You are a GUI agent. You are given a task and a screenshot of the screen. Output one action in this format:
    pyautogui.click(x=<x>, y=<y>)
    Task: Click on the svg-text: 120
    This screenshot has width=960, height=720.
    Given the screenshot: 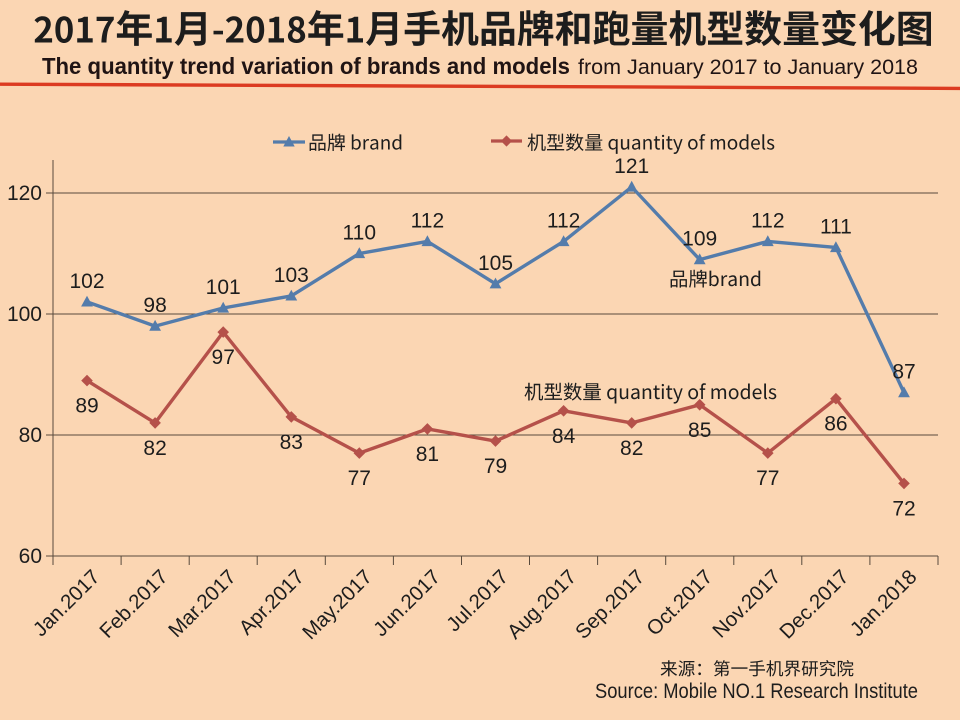 What is the action you would take?
    pyautogui.click(x=24, y=193)
    